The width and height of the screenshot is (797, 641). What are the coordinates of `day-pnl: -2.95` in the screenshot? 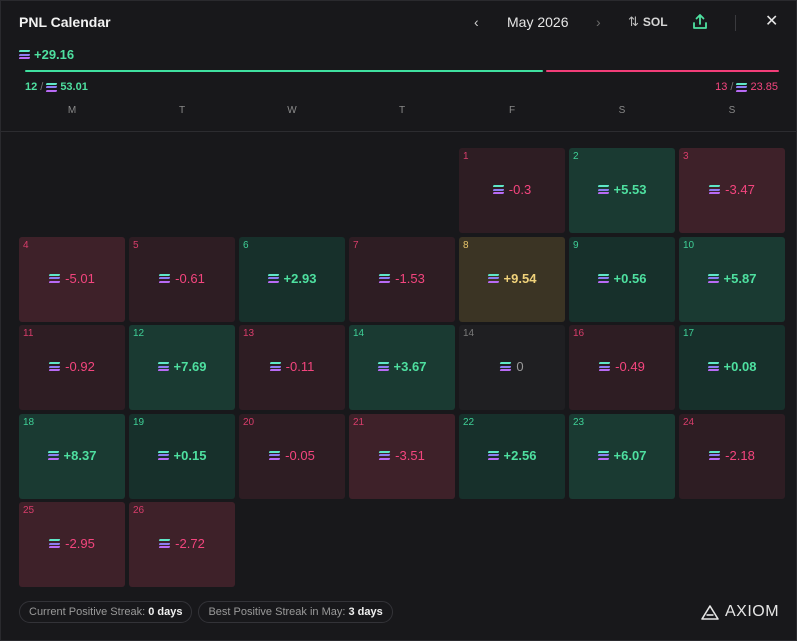 It's located at (72, 543).